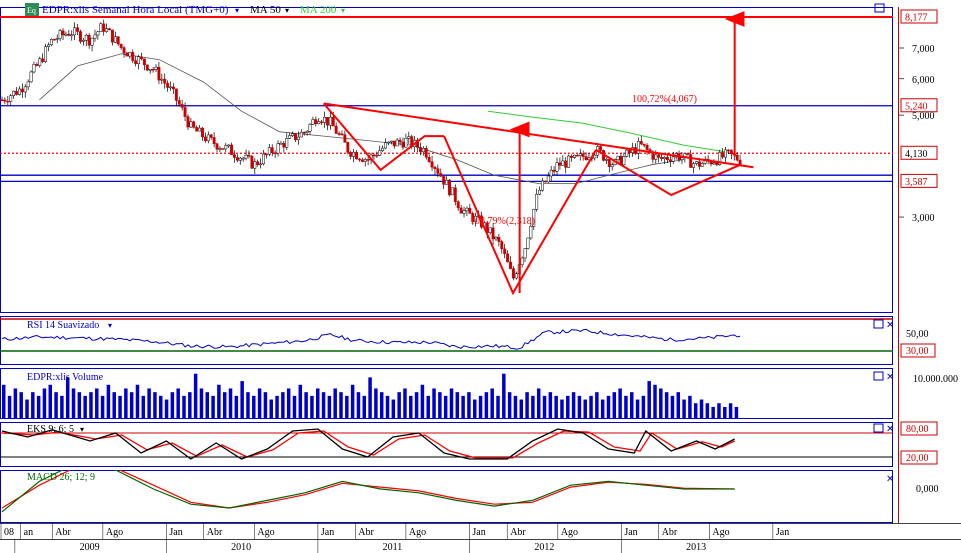 The width and height of the screenshot is (961, 553). I want to click on ma200-dropdown-icon: ▾, so click(343, 10).